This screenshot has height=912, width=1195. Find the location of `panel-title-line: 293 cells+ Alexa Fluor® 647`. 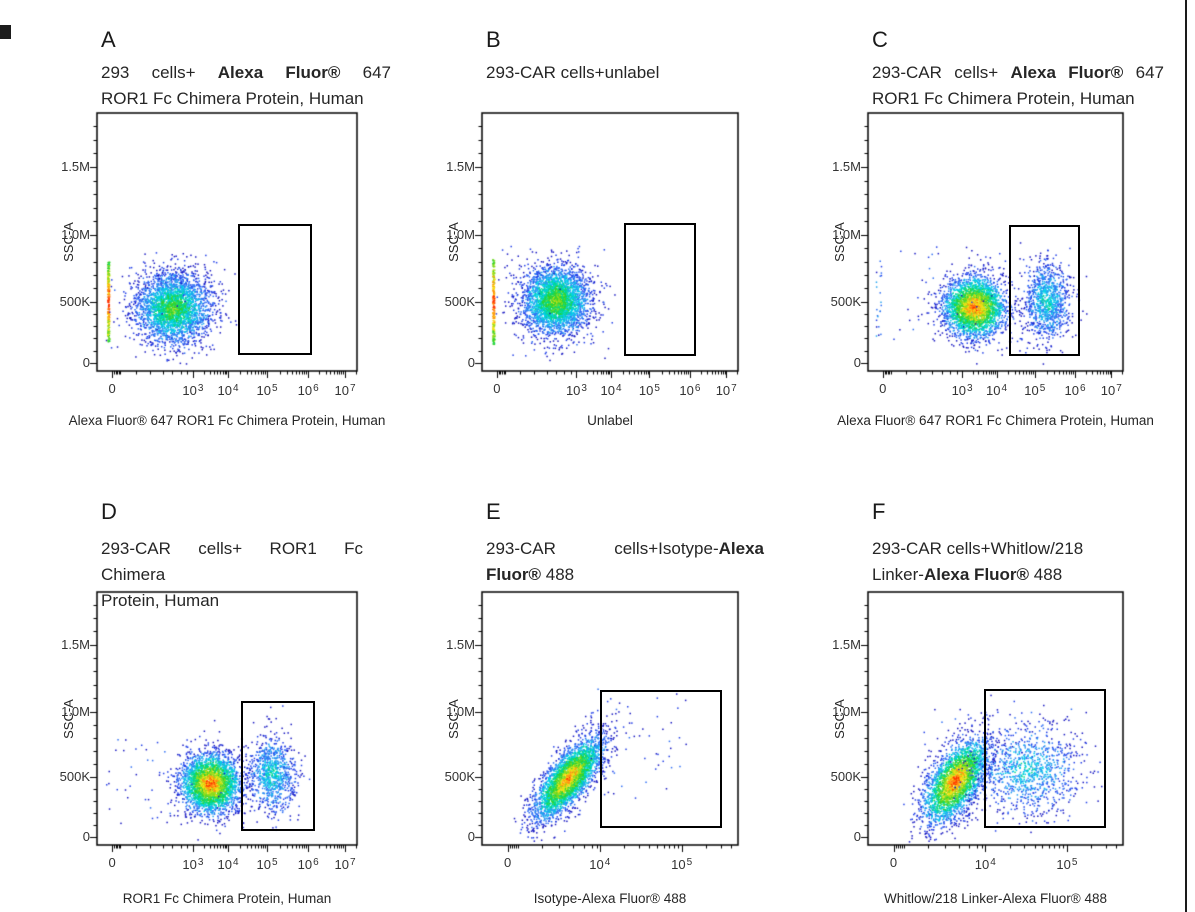

panel-title-line: 293 cells+ Alexa Fluor® 647 is located at coordinates (246, 72).